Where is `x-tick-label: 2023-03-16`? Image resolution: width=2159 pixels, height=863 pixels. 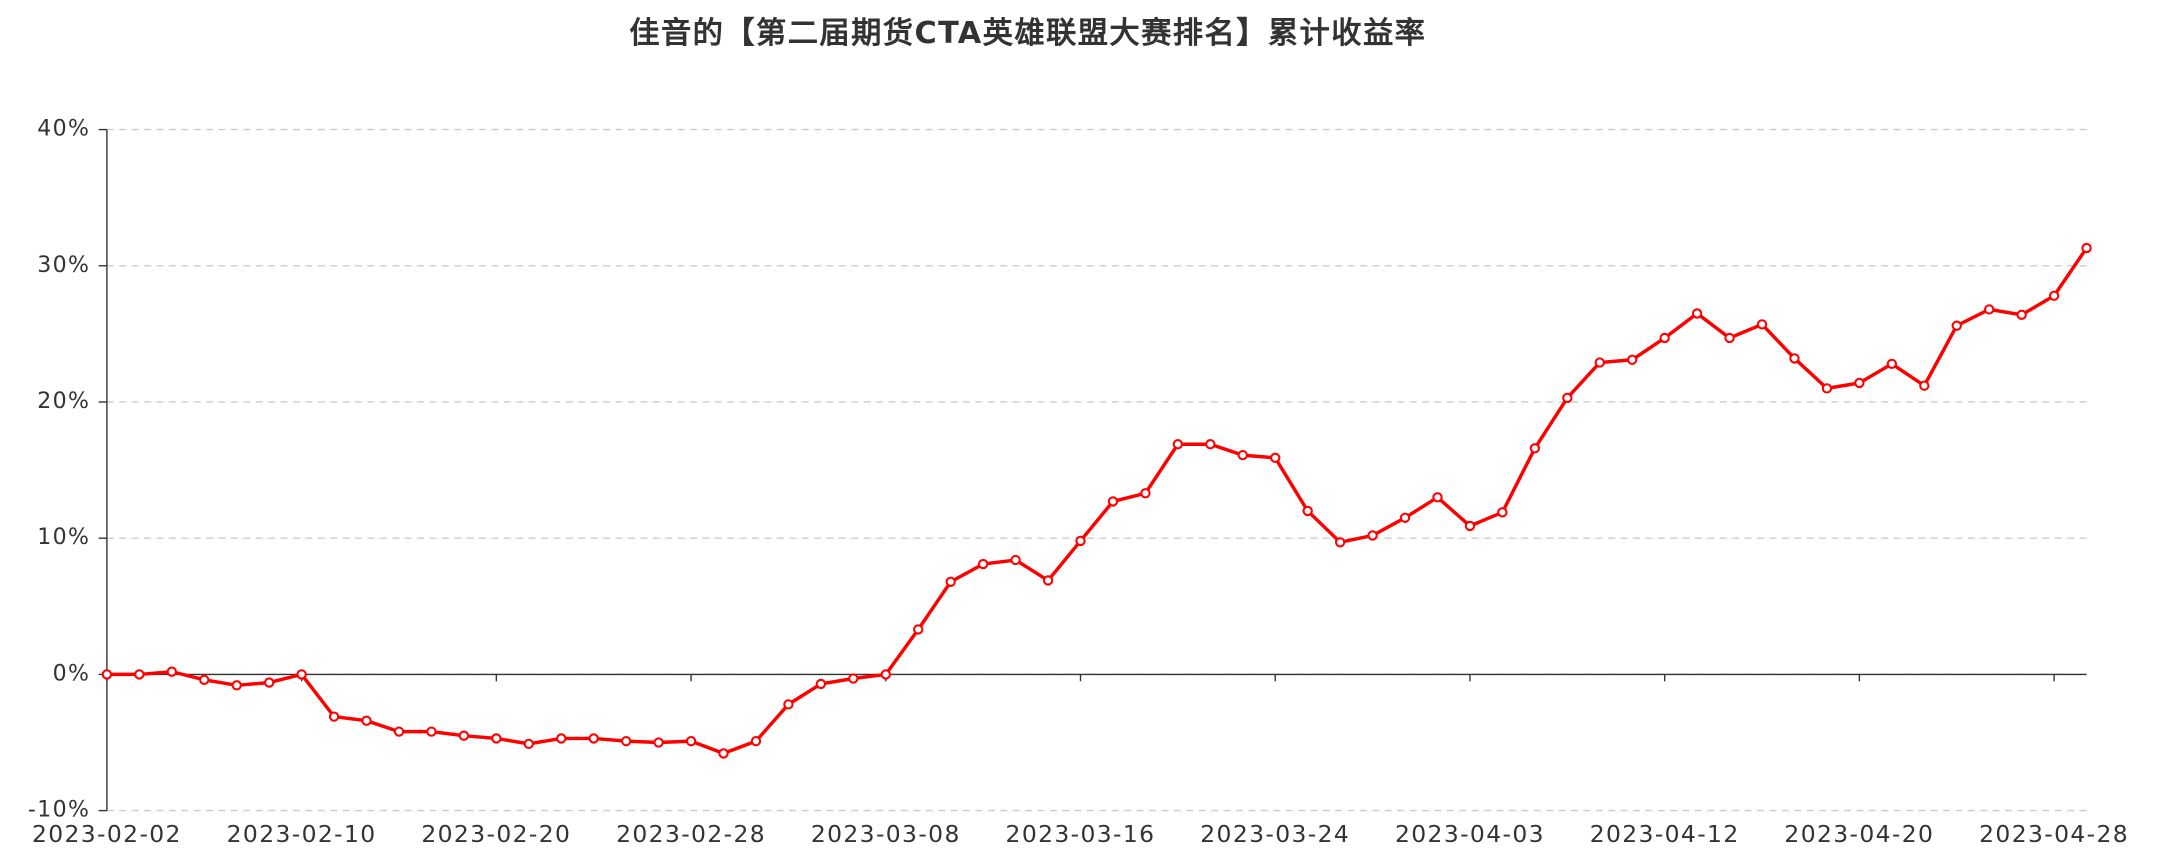 x-tick-label: 2023-03-16 is located at coordinates (1081, 834).